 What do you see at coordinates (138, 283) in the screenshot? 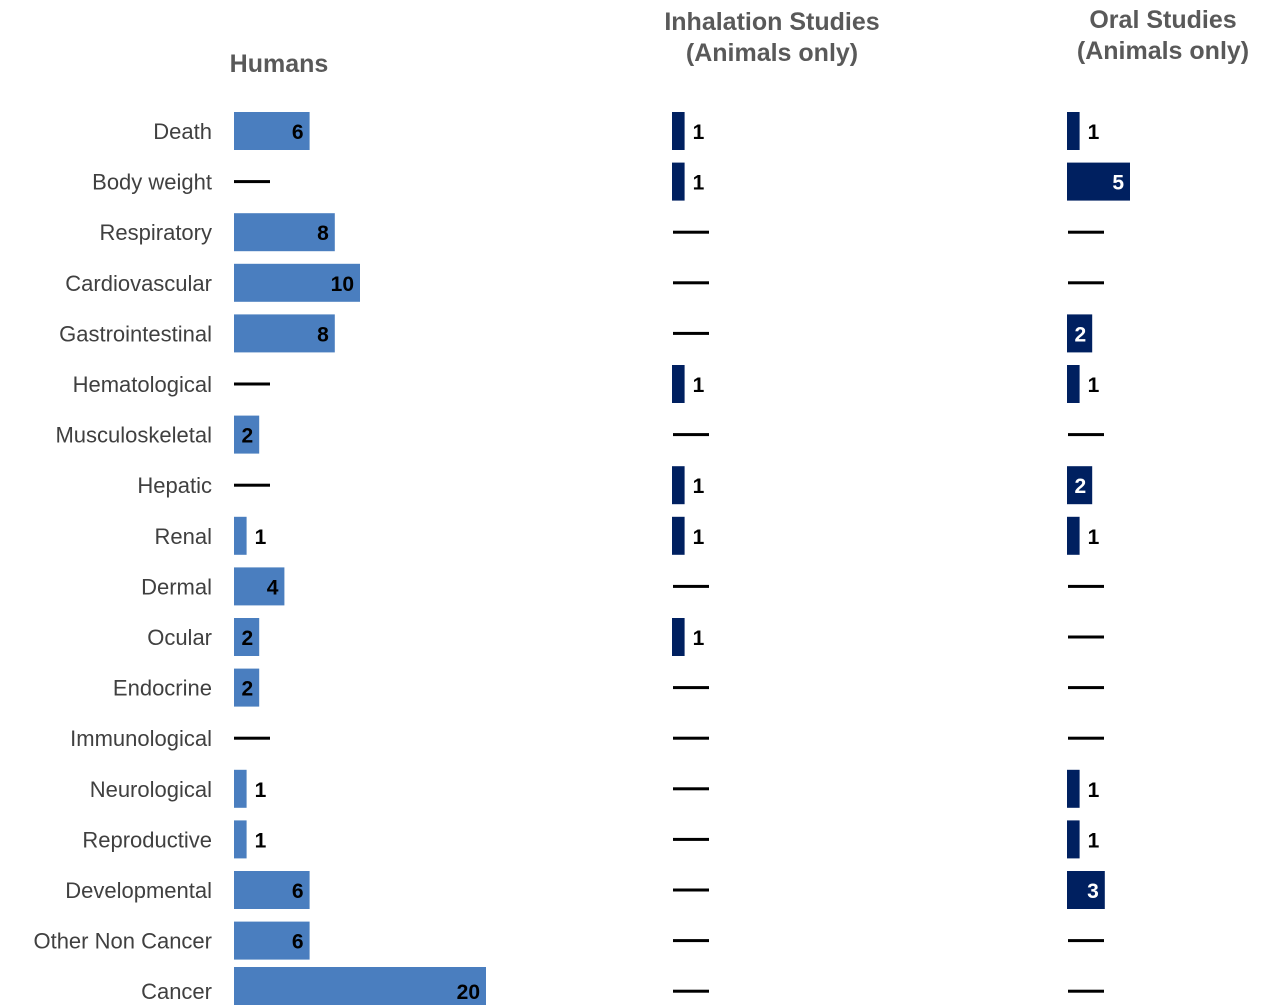
I see `category-label: Cardiovascular` at bounding box center [138, 283].